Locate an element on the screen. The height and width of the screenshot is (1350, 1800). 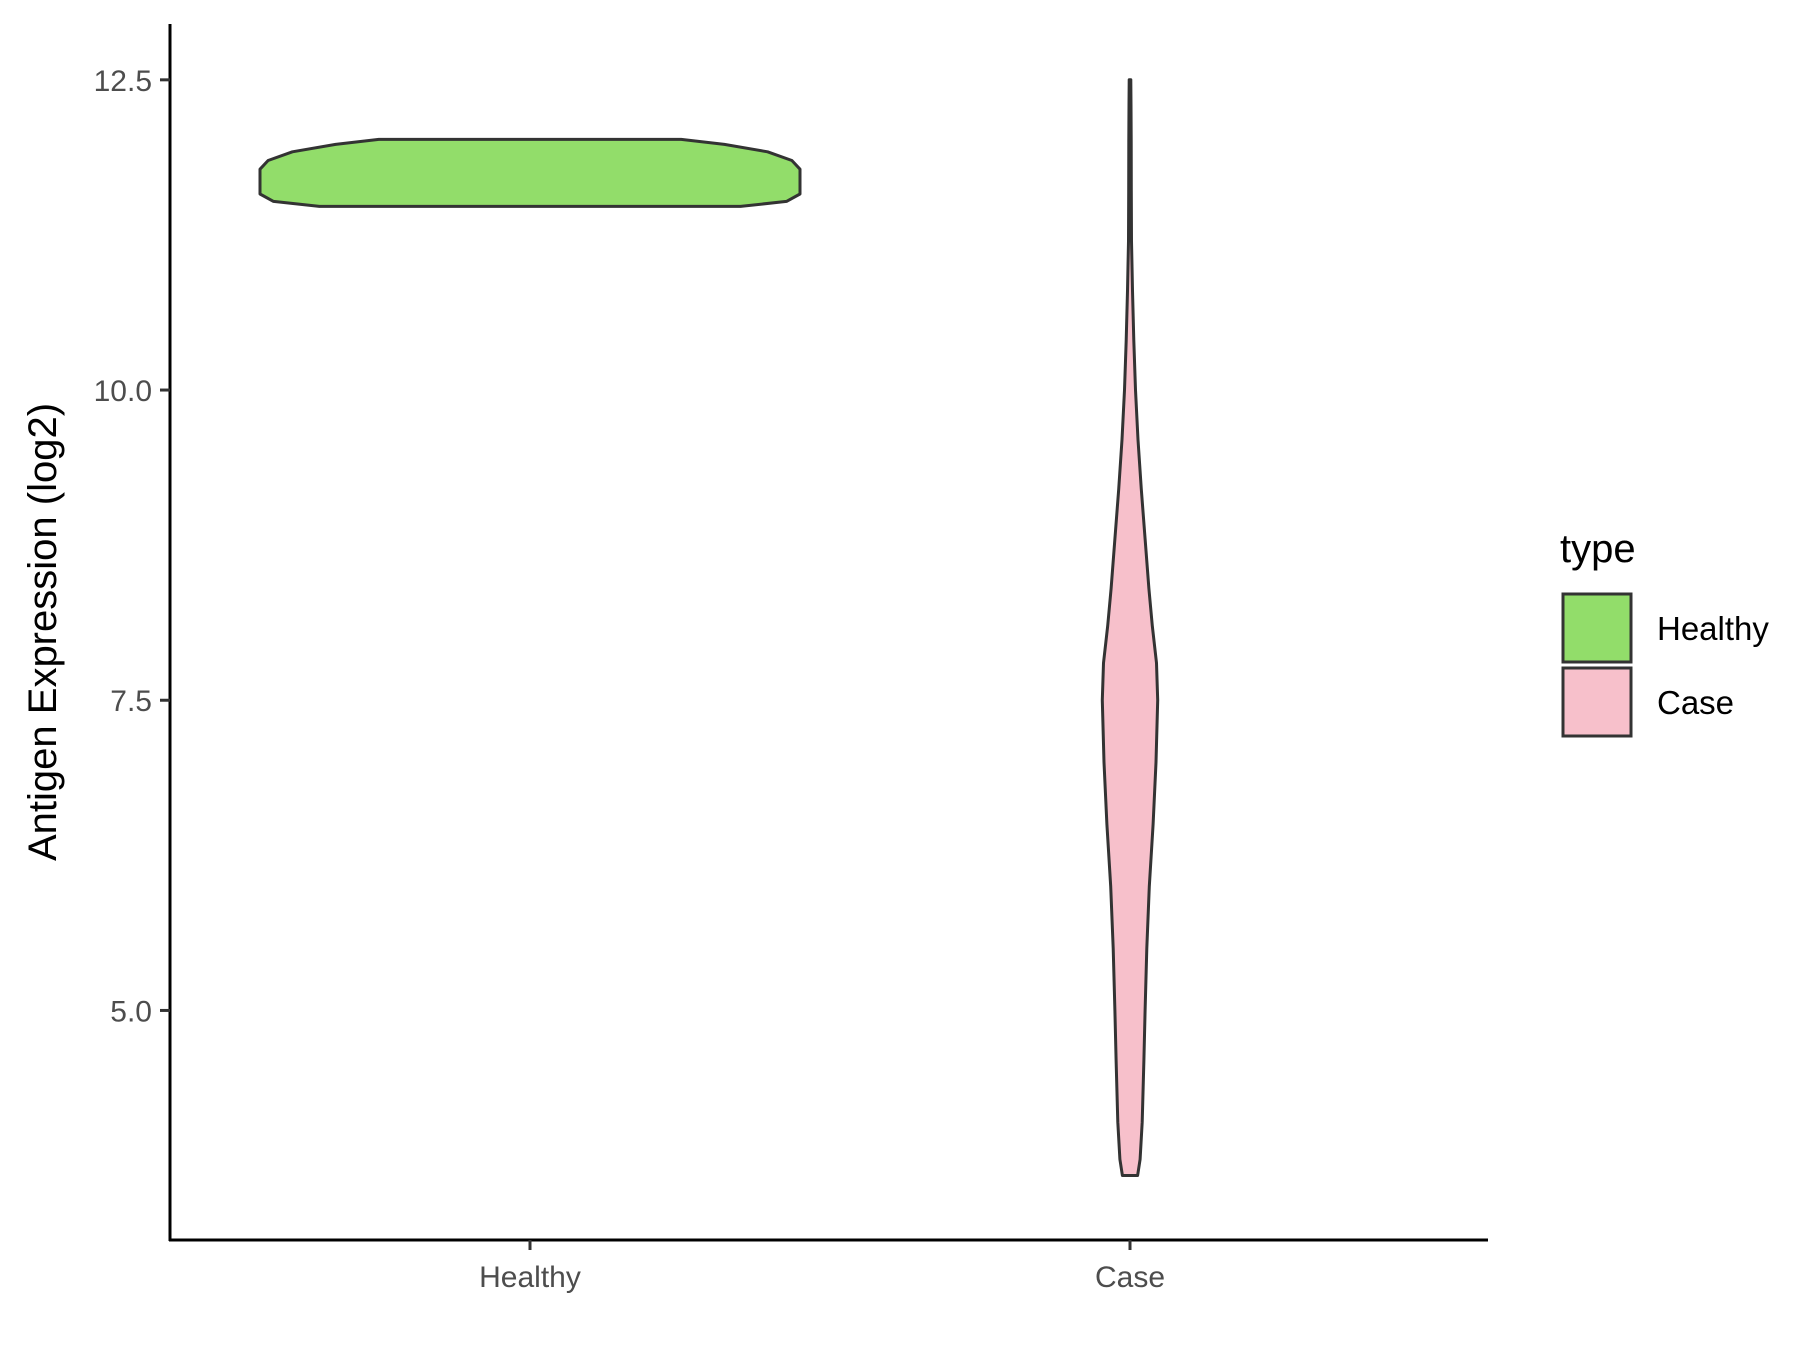
violin-case is located at coordinates (1130, 627).